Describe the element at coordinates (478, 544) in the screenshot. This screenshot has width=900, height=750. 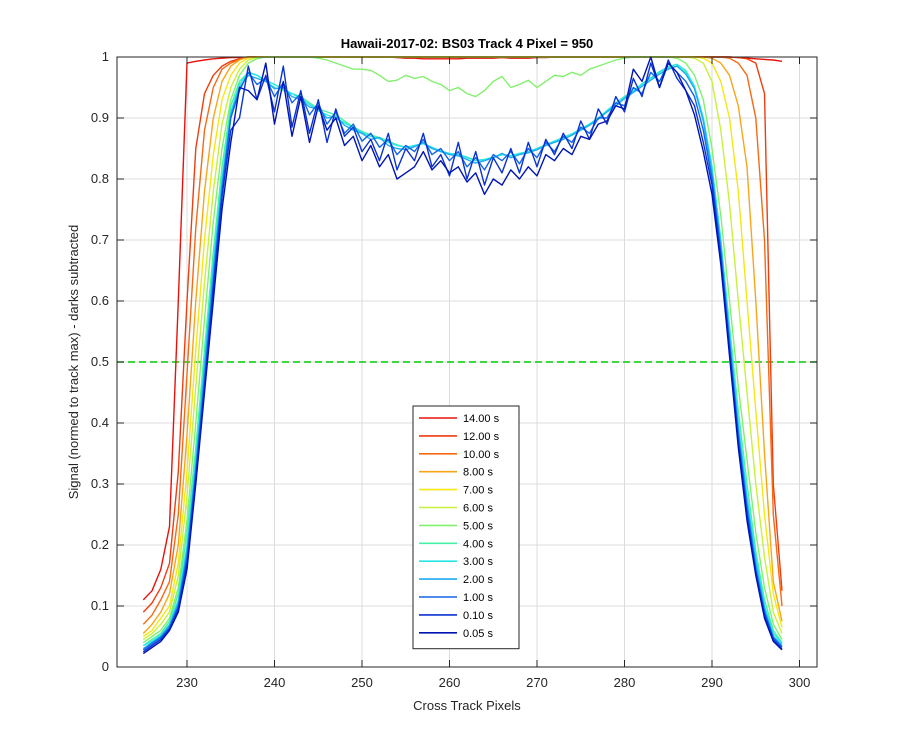
I see `legend-entry: 4.00 s` at that location.